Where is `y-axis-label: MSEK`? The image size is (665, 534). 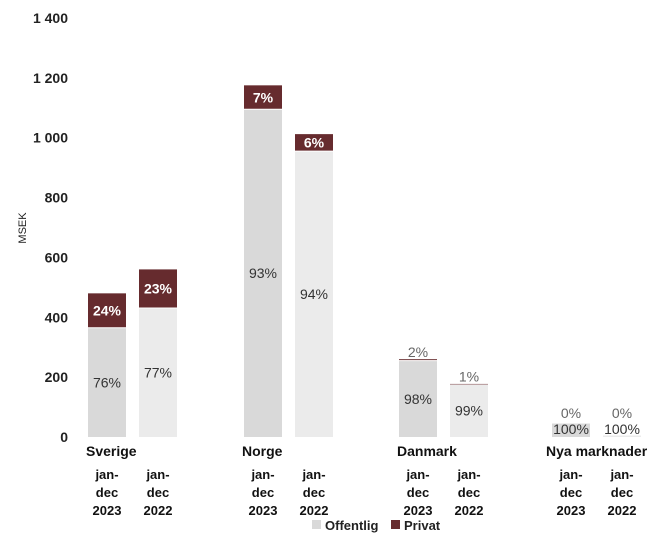
y-axis-label: MSEK is located at coordinates (23, 228).